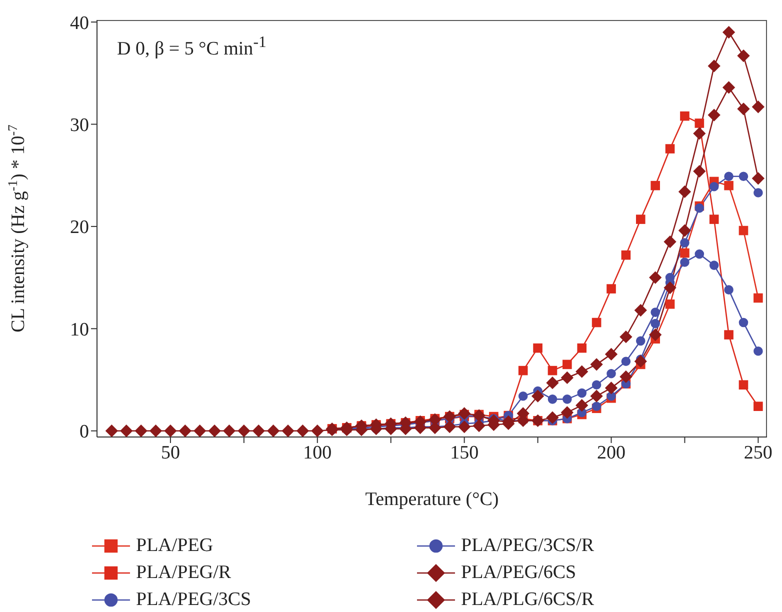  I want to click on x-tick-label: 200, so click(611, 453).